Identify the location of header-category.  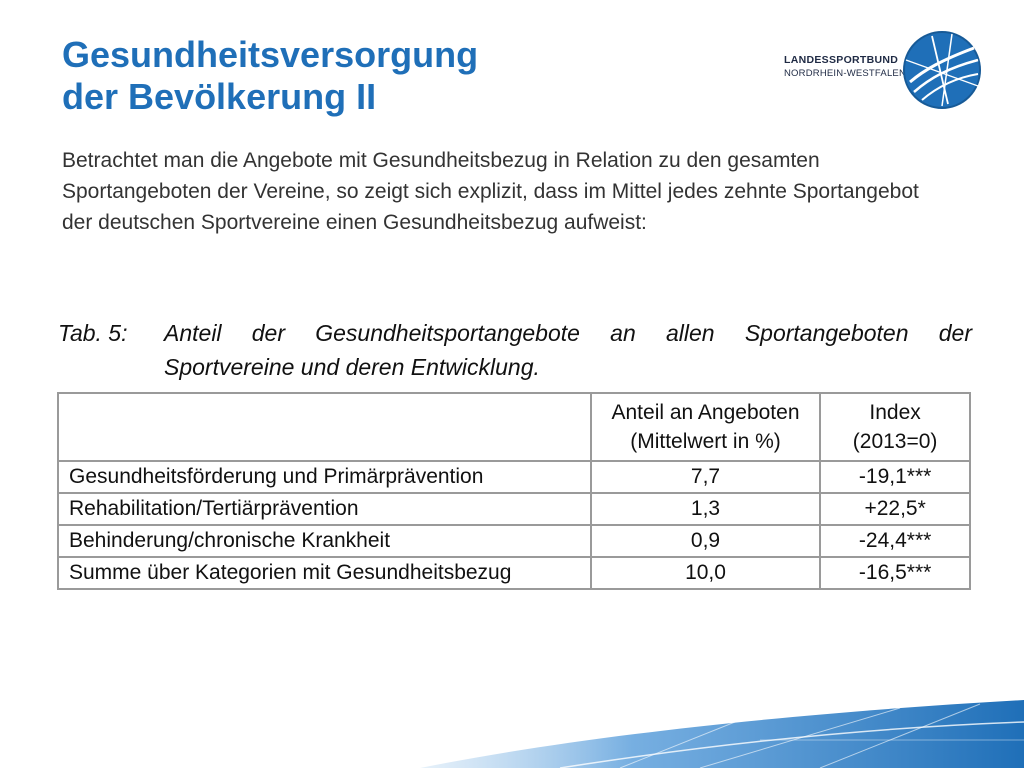
(324, 427).